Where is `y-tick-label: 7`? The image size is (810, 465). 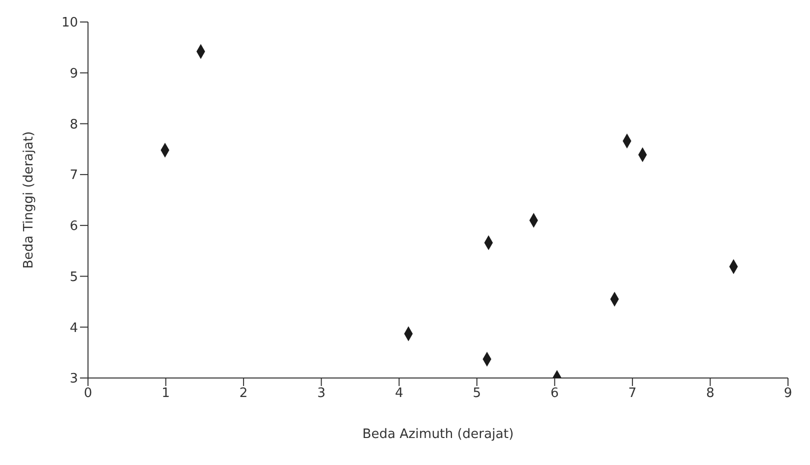 y-tick-label: 7 is located at coordinates (74, 176).